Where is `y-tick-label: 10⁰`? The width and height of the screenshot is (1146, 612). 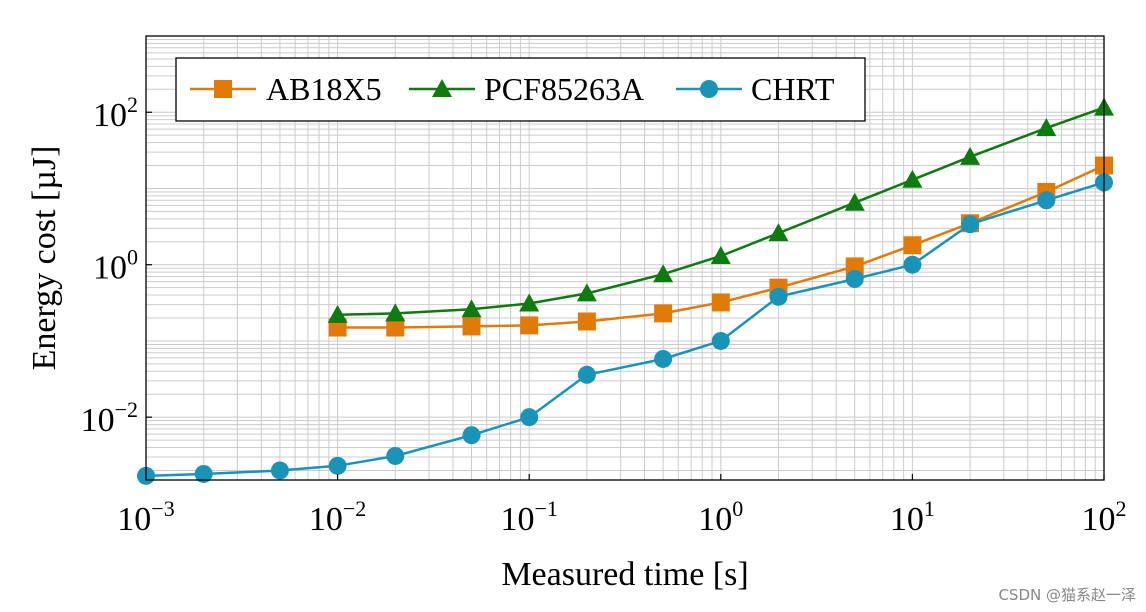 y-tick-label: 10⁰ is located at coordinates (115, 266).